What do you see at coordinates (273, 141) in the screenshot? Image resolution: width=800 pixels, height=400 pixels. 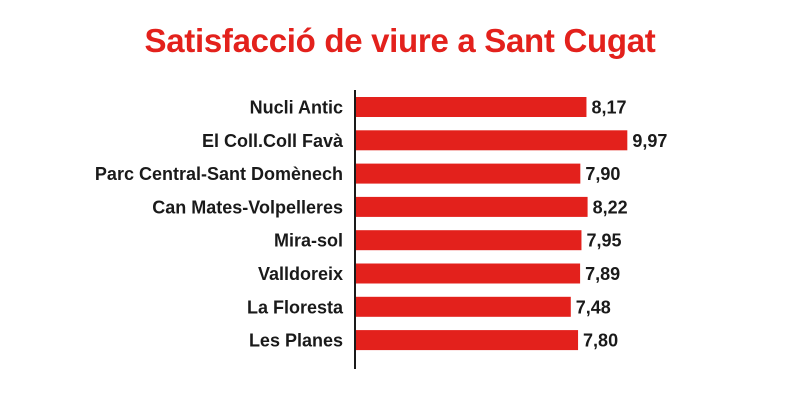 I see `category-label: El Coll.Coll Favà` at bounding box center [273, 141].